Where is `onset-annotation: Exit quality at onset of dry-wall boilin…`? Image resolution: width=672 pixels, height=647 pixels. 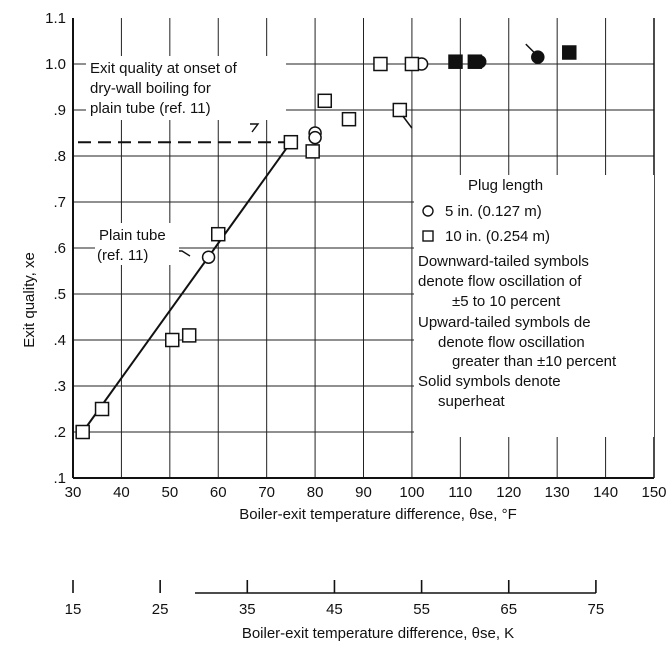 onset-annotation: Exit quality at onset of dry-wall boilin… is located at coordinates (186, 88).